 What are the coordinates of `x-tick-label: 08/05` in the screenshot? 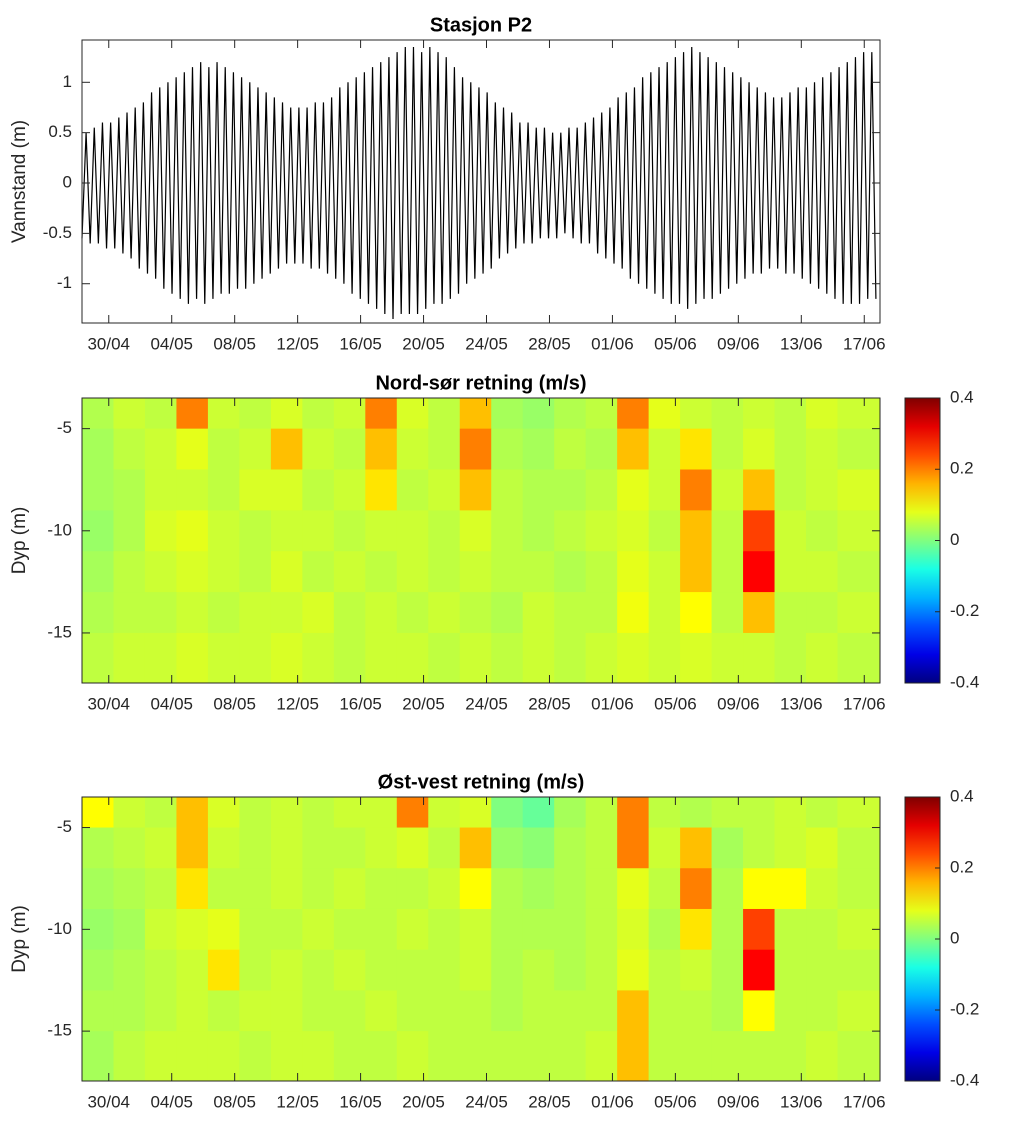 It's located at (234, 1101).